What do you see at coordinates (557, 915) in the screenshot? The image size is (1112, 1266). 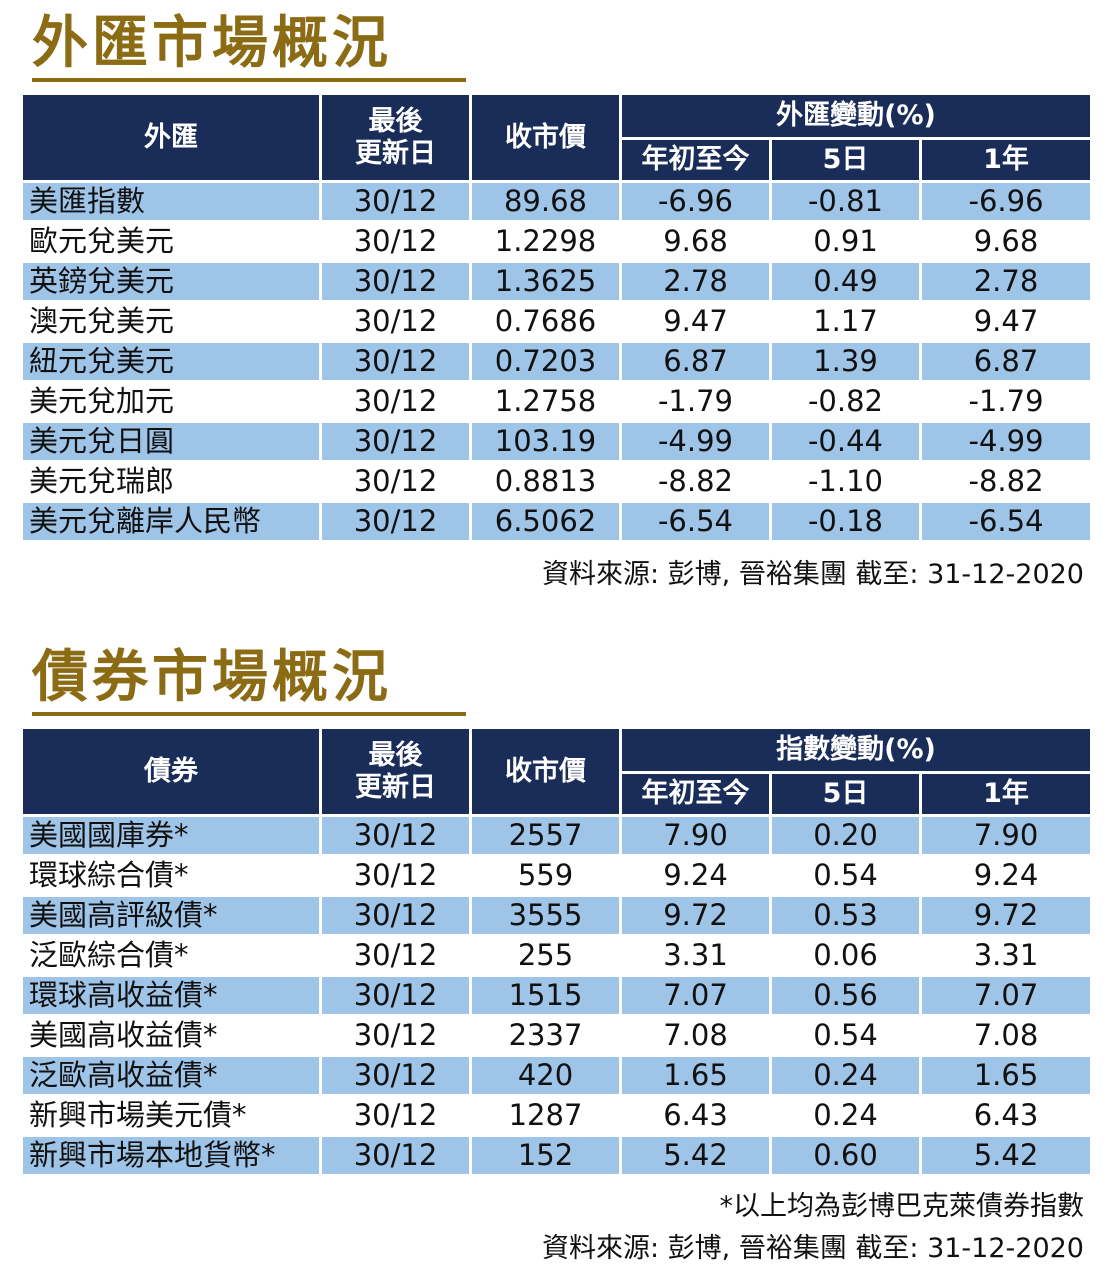 I see `table-row: 美國高評級債* 30/12 3555 9.72 0.53 9.72` at bounding box center [557, 915].